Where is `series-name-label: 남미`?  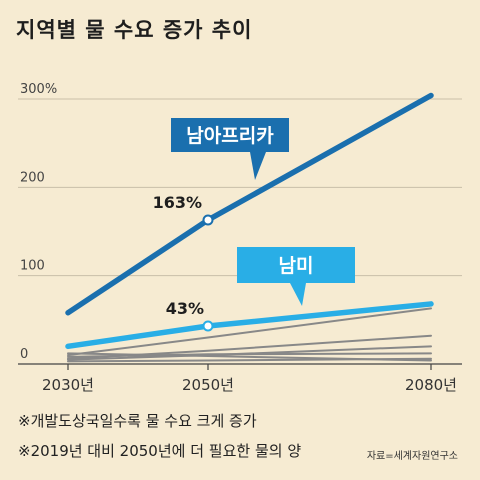
series-name-label: 남미 is located at coordinates (296, 266).